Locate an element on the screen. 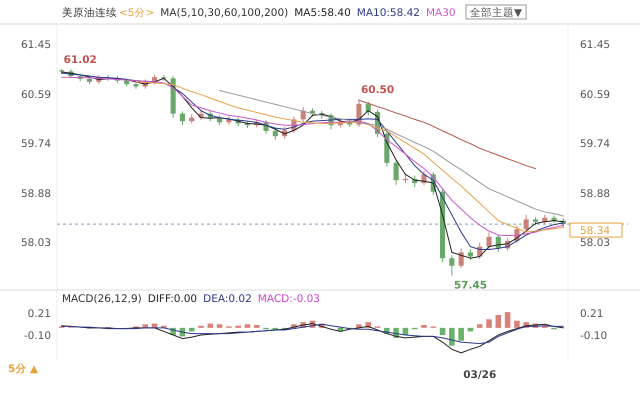 This screenshot has height=400, width=640. text: 03/26 is located at coordinates (479, 375).